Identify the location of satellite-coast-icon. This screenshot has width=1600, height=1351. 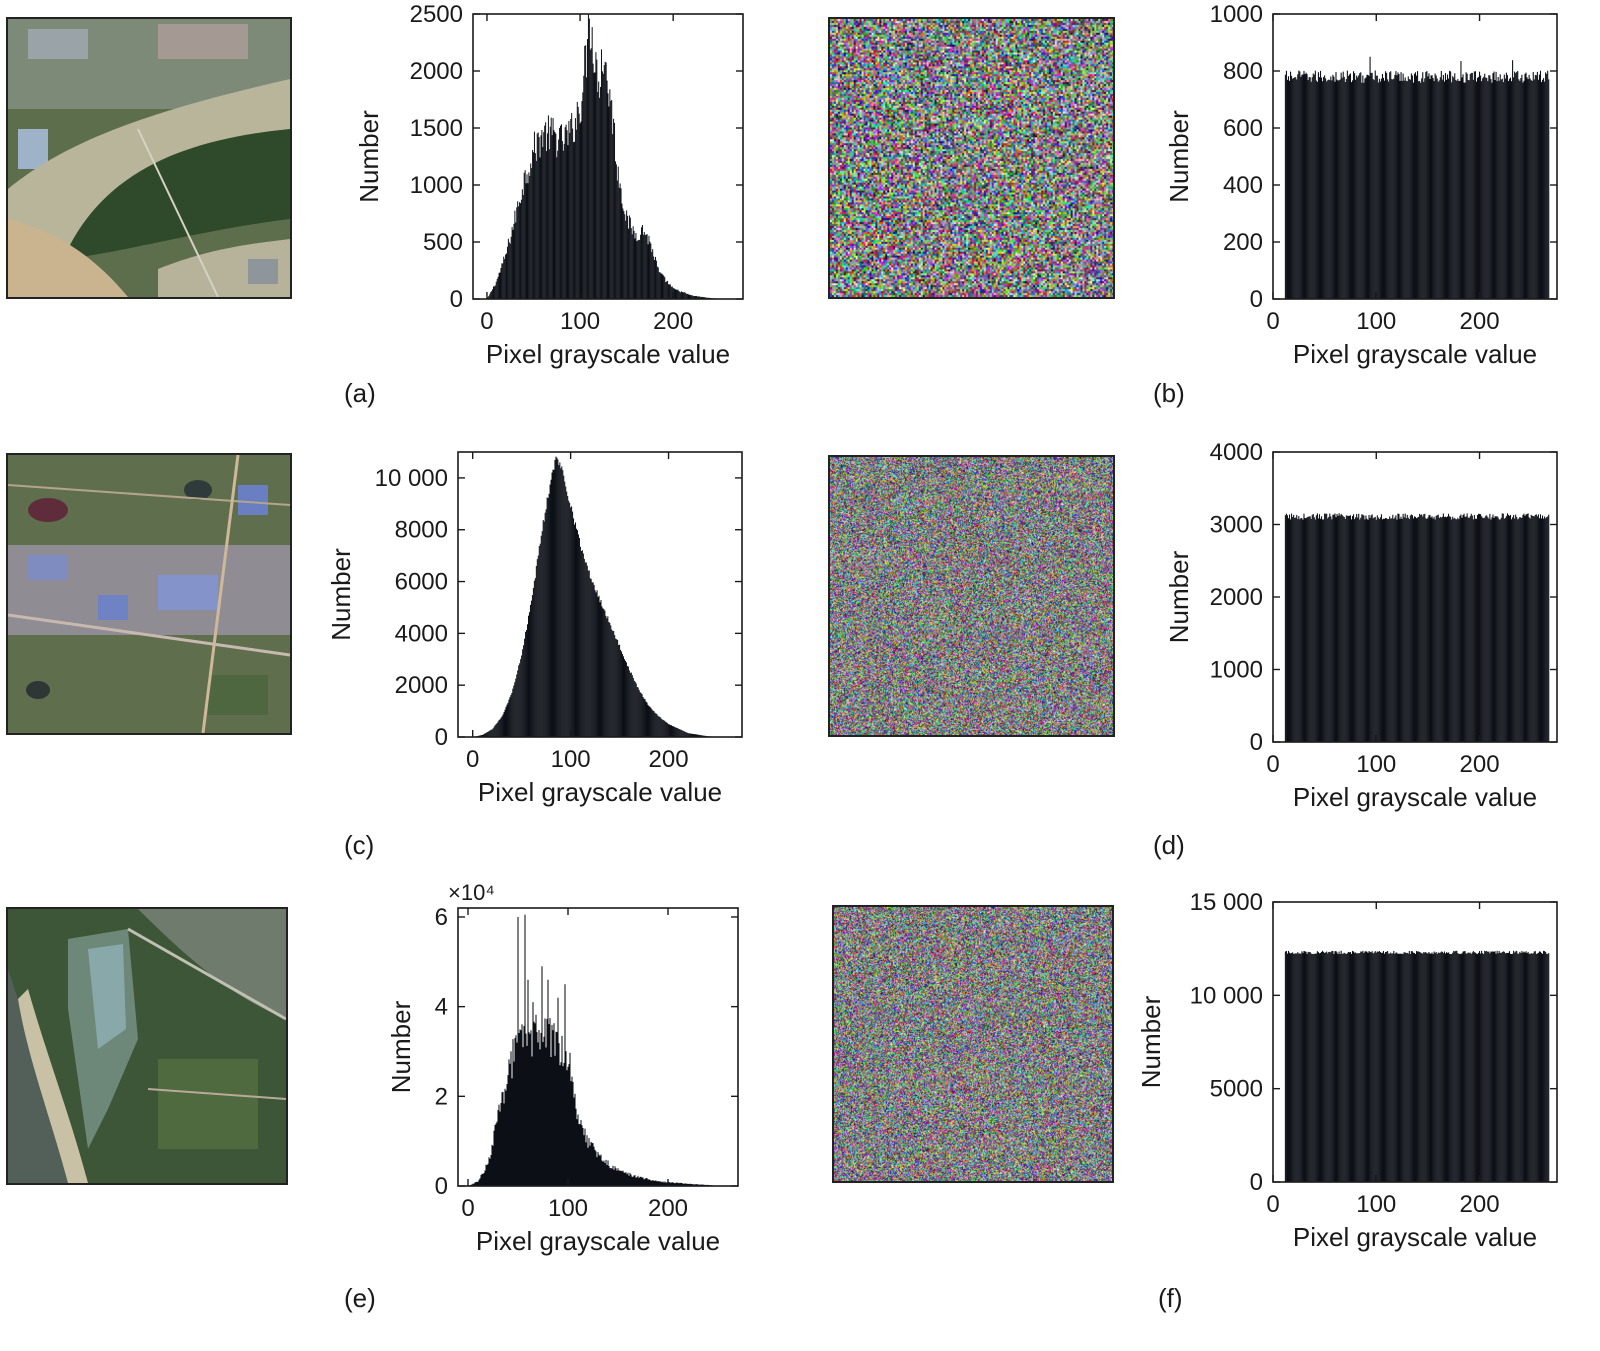
(147, 1046).